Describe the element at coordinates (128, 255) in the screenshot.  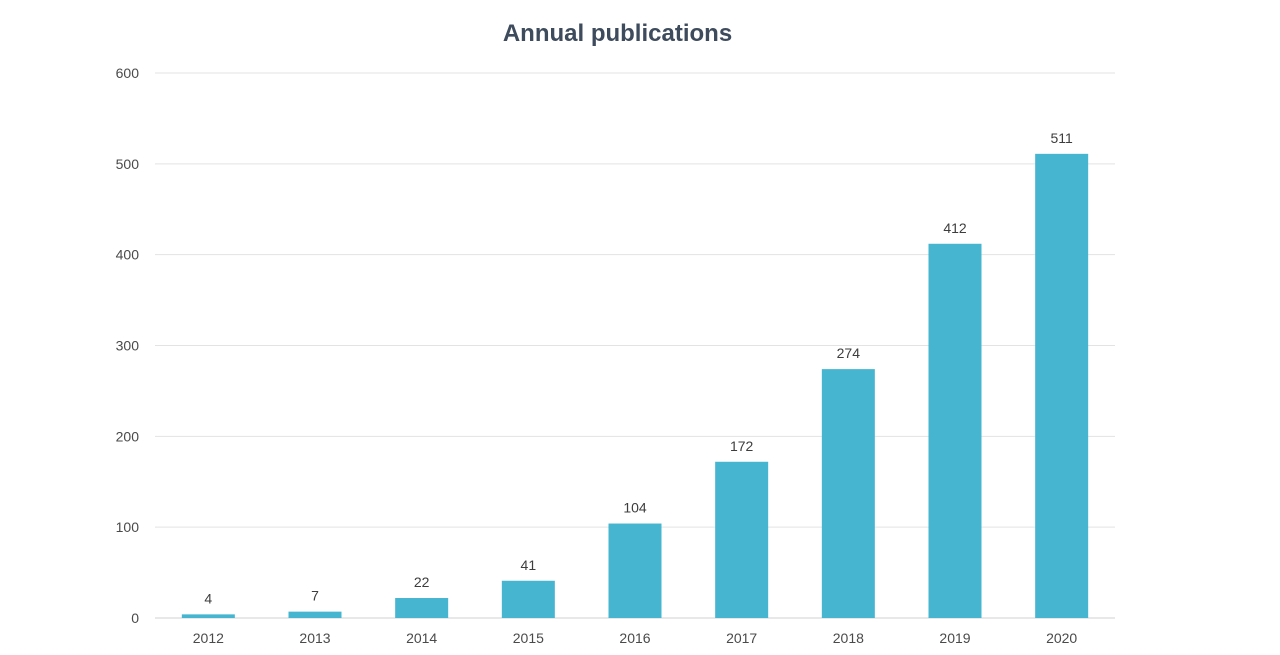
I see `y-tick-label: 400` at that location.